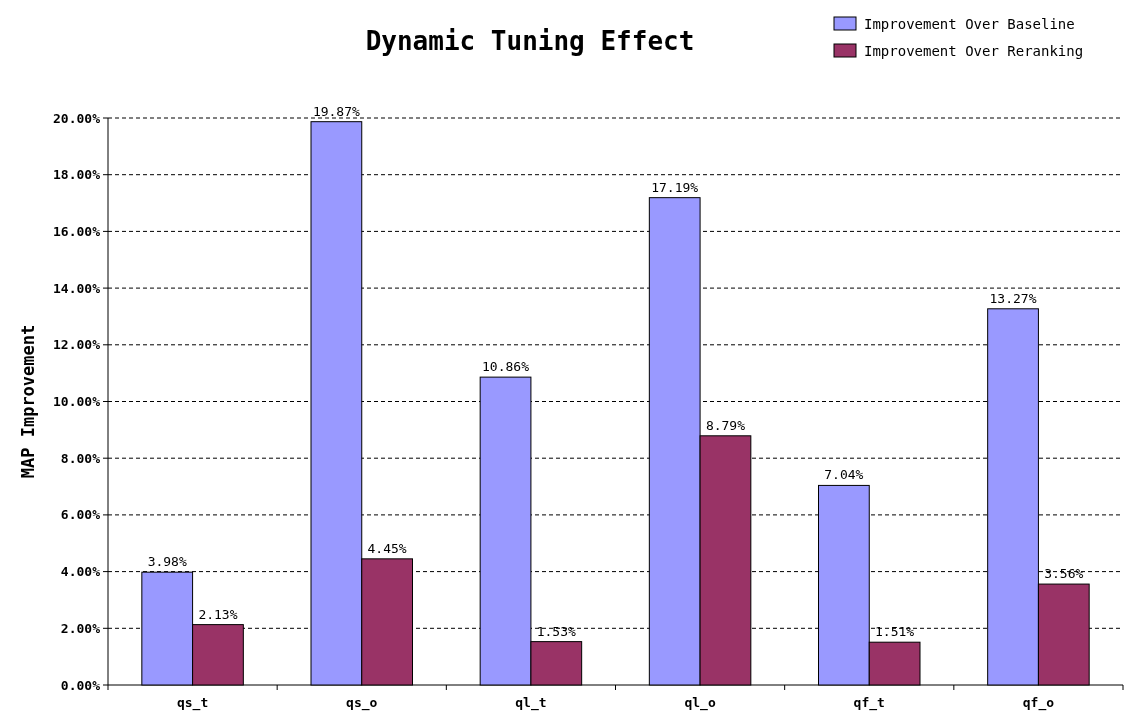 The image size is (1132, 719). Describe the element at coordinates (80, 458) in the screenshot. I see `y-tick-label: 8.00%` at that location.